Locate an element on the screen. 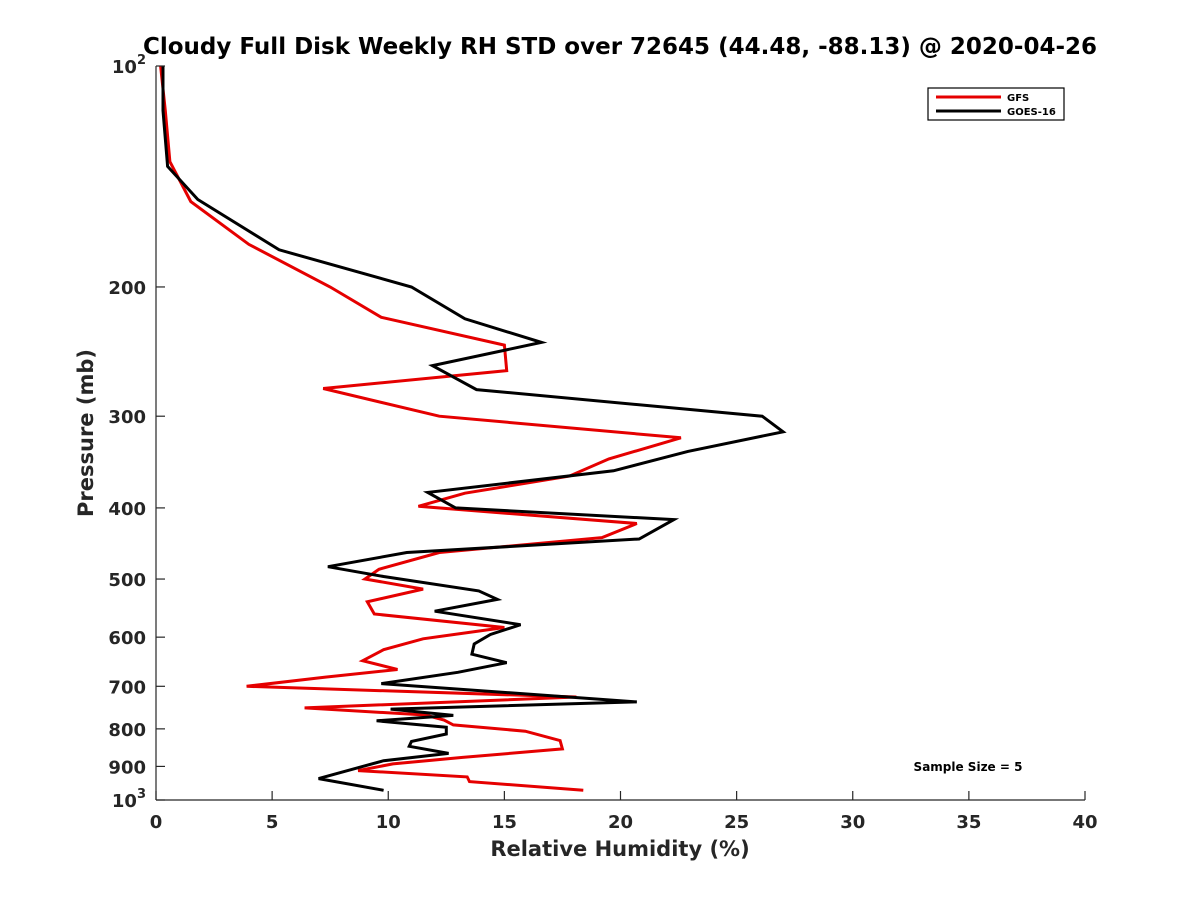 The width and height of the screenshot is (1200, 900). y-tick-label: 600 is located at coordinates (127, 638).